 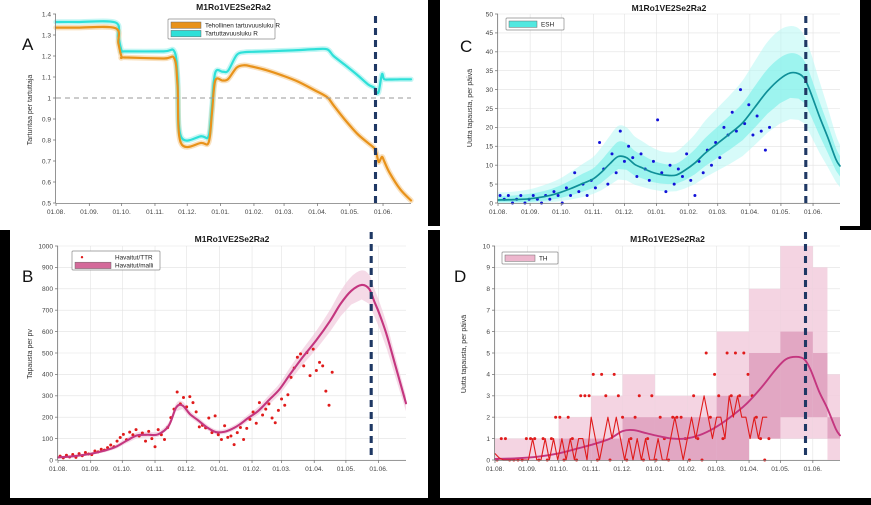 I want to click on divider-bottom-strip, so click(x=435, y=501).